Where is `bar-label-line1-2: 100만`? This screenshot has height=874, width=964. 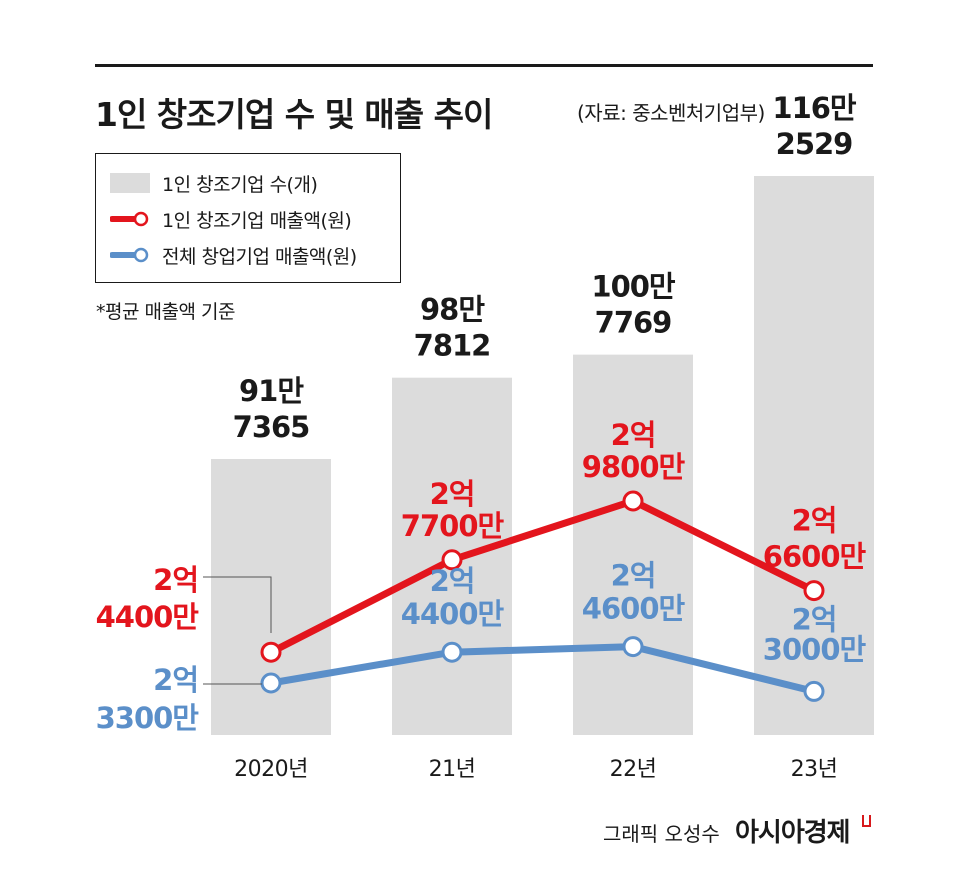 bar-label-line1-2: 100만 is located at coordinates (633, 287).